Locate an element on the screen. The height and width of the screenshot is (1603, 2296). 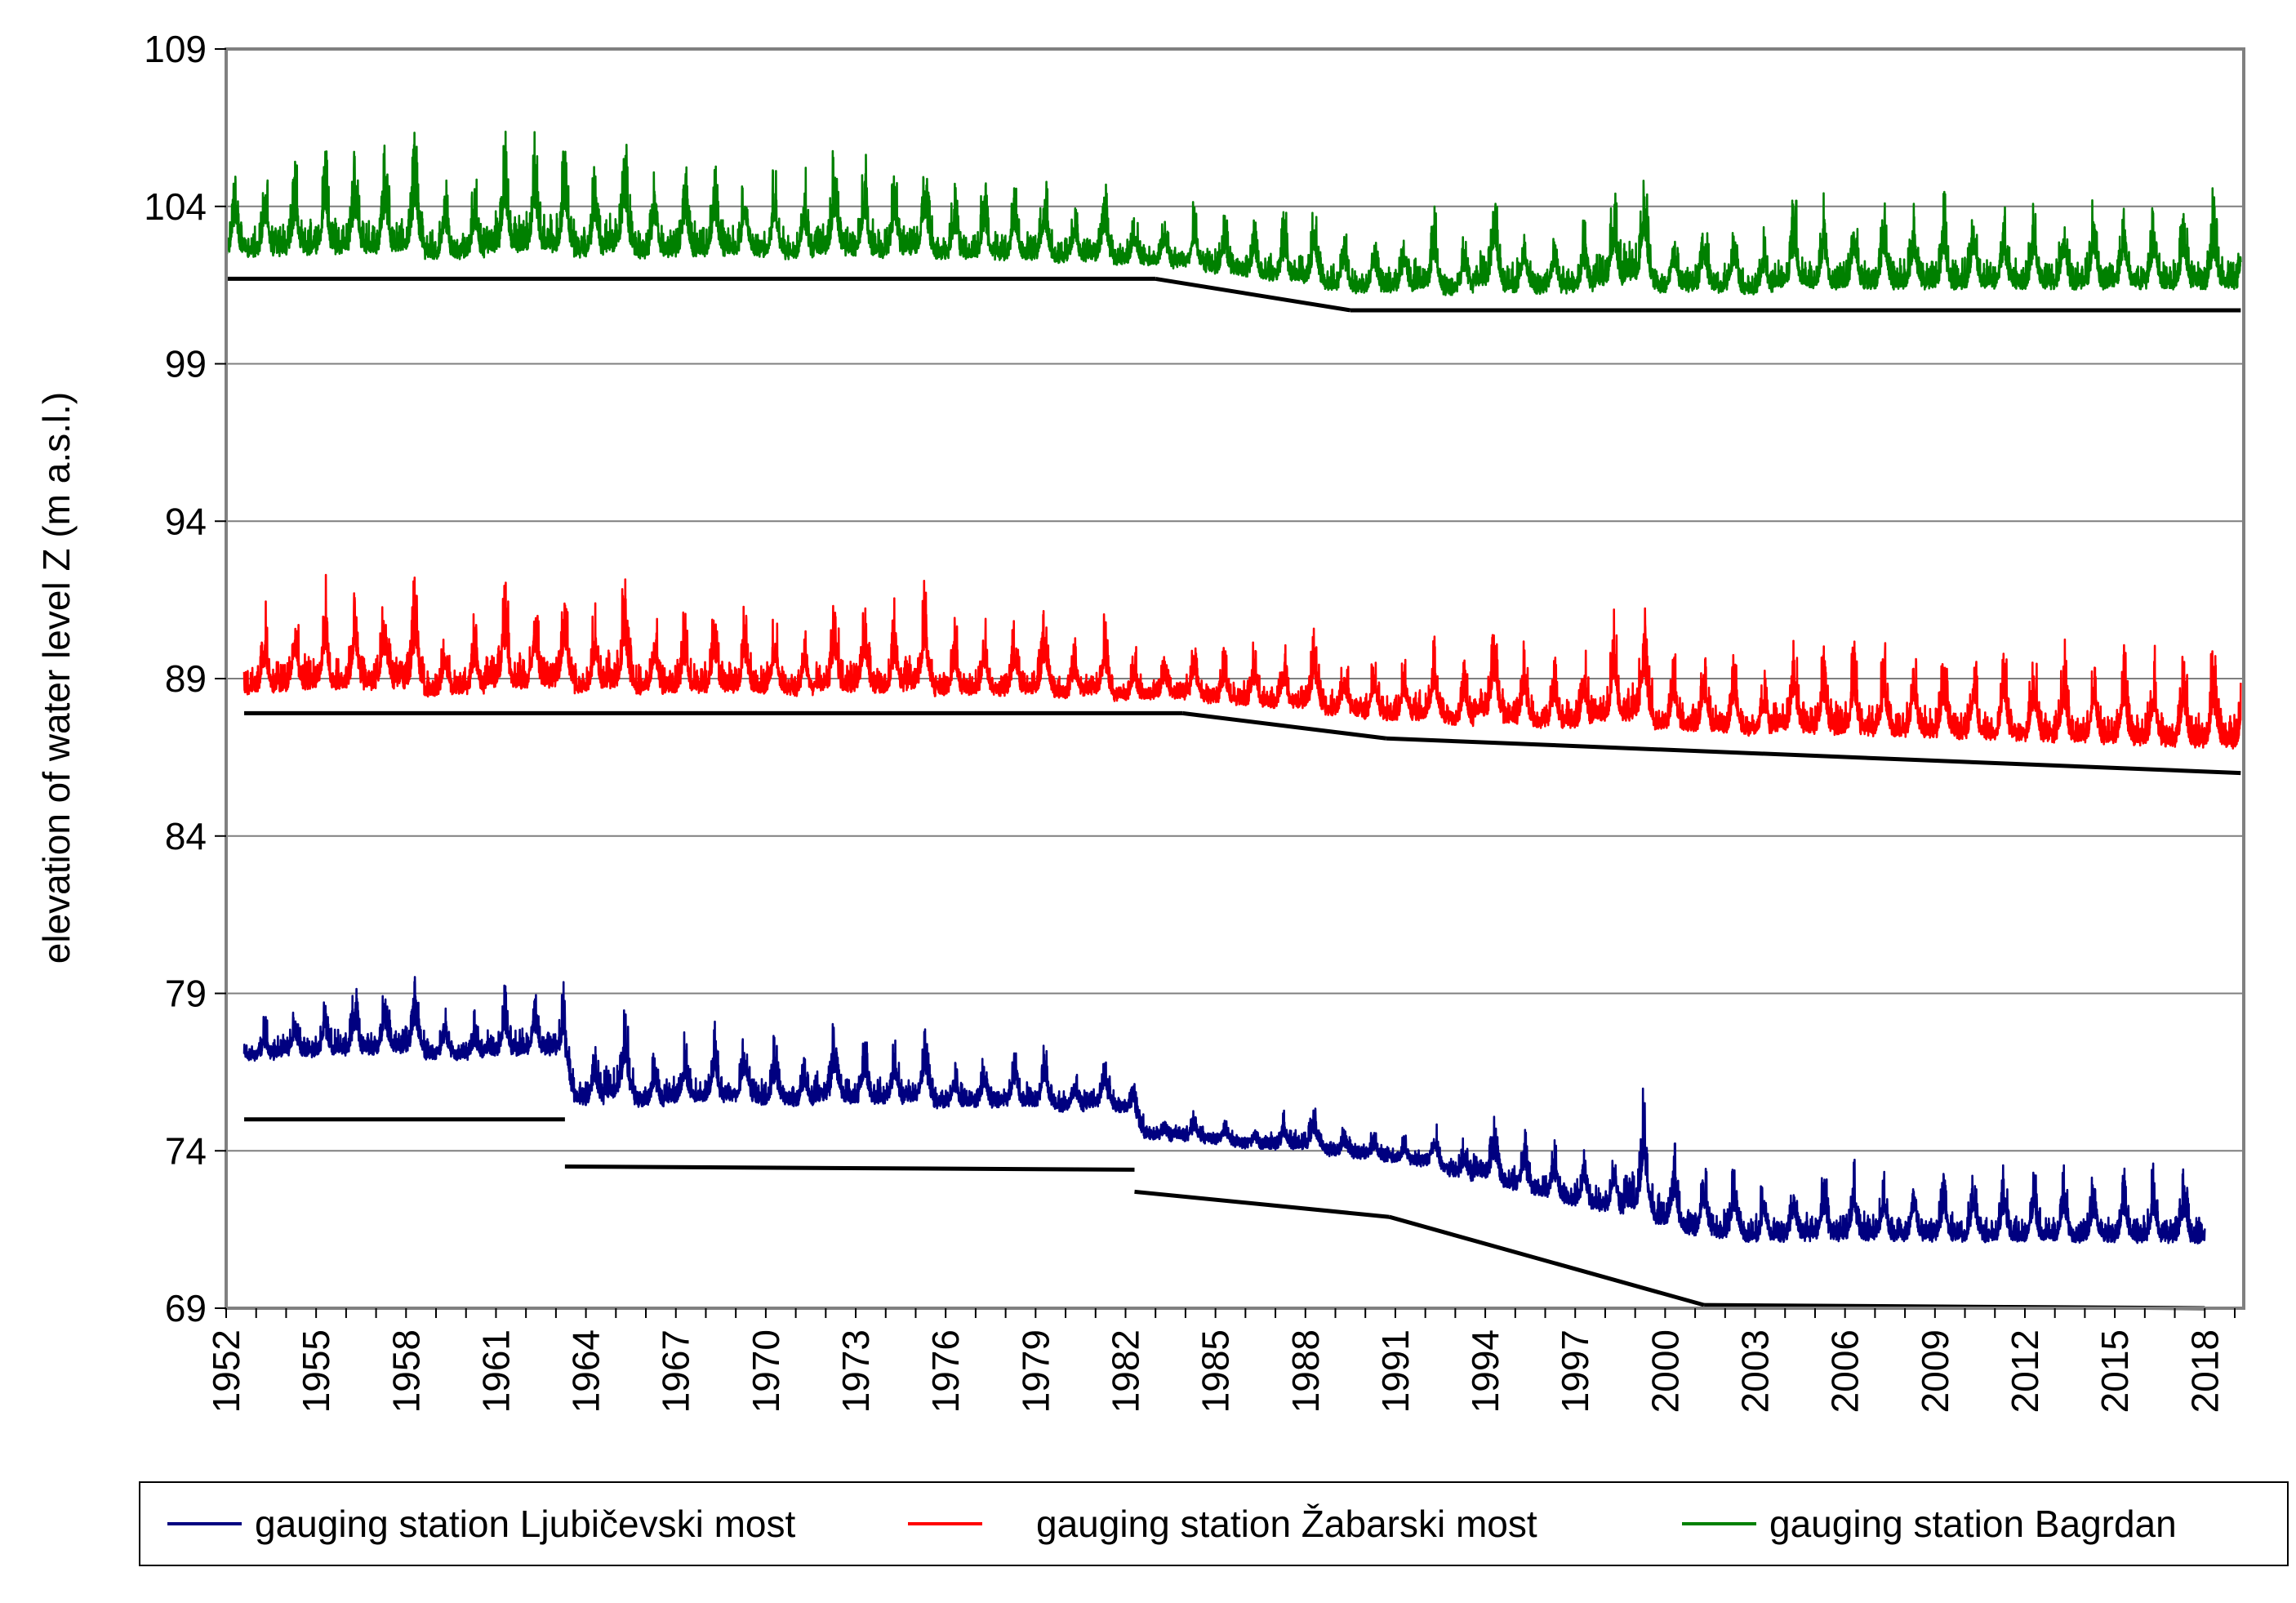
y-tick-label-94: 94 is located at coordinates (186, 521).